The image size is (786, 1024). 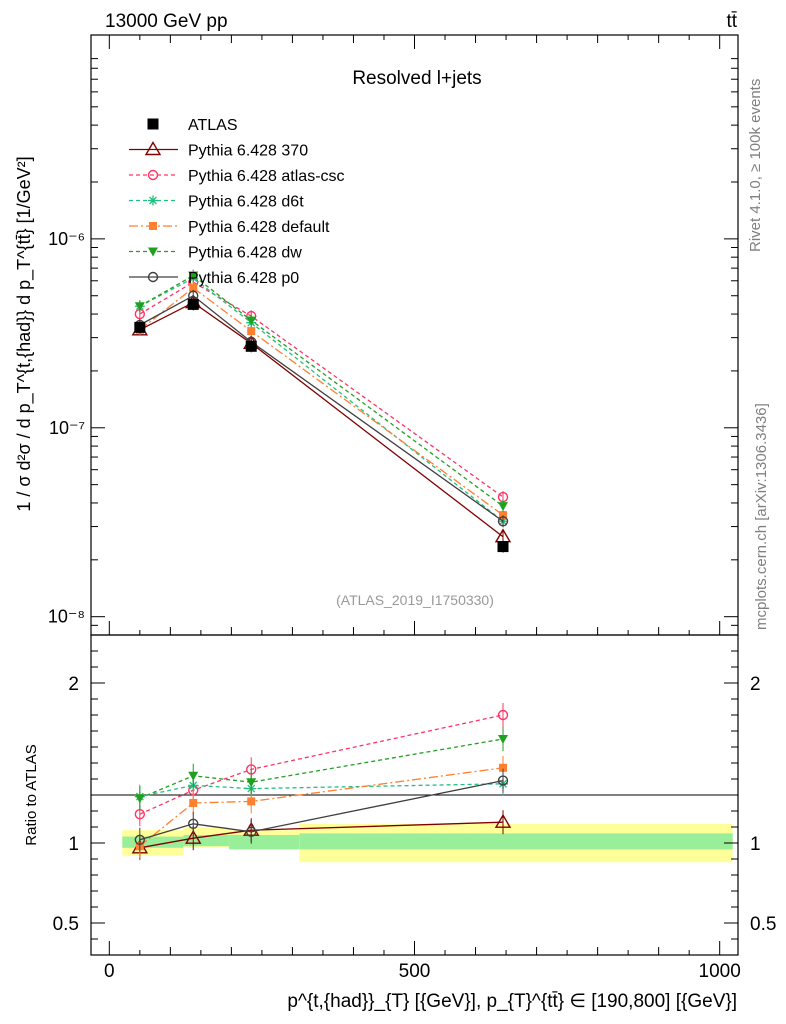 I want to click on main-y-tick-label: 10⁻⁶, so click(x=66, y=239).